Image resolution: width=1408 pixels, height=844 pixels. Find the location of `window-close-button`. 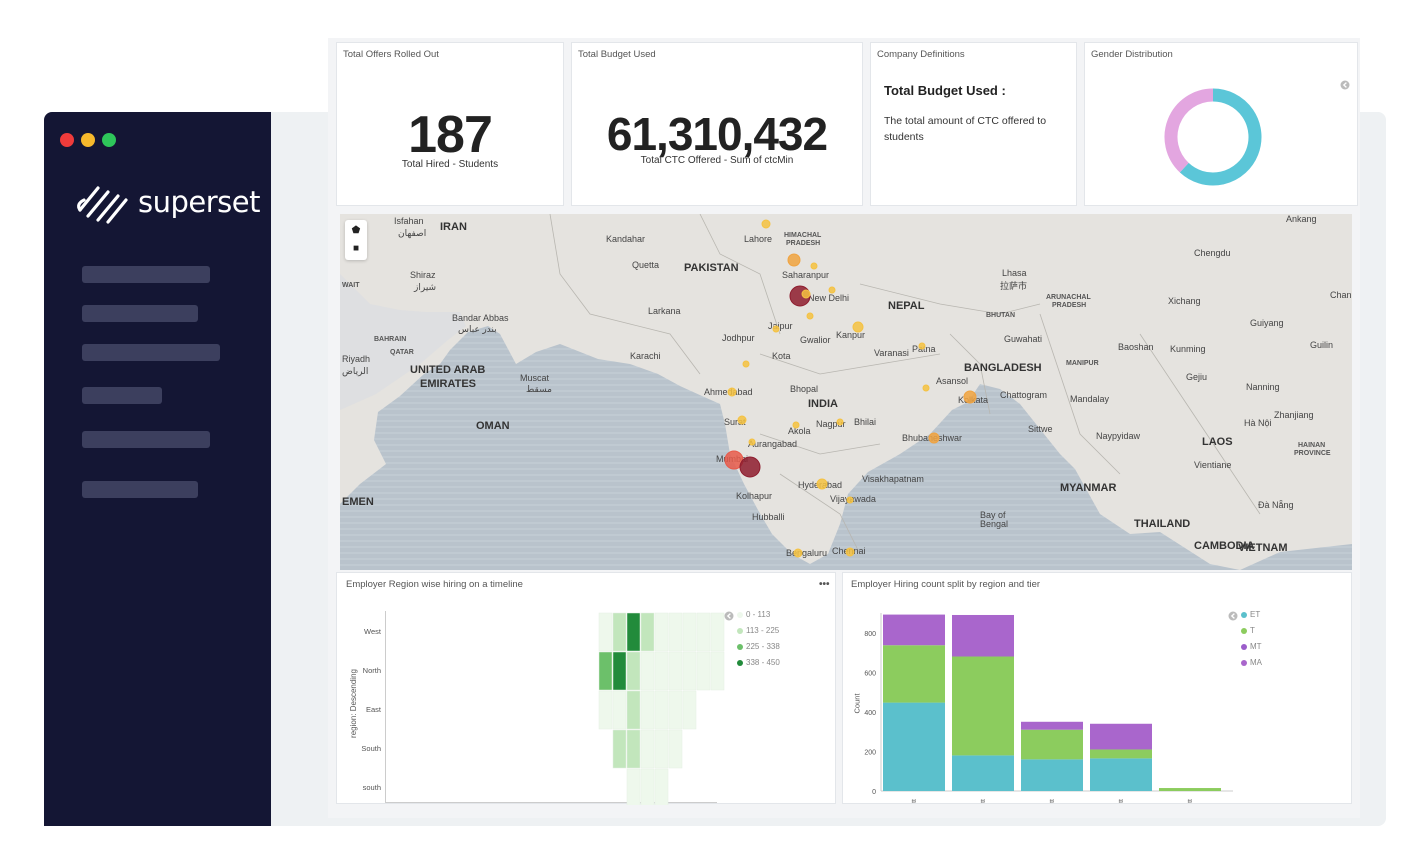

window-close-button is located at coordinates (67, 140).